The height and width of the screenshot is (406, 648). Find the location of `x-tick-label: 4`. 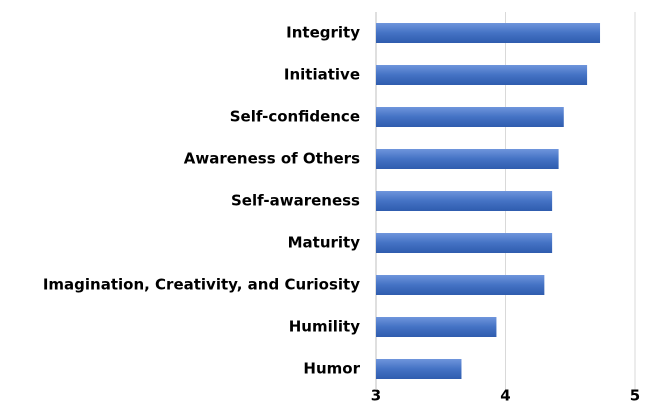

x-tick-label: 4 is located at coordinates (505, 396).